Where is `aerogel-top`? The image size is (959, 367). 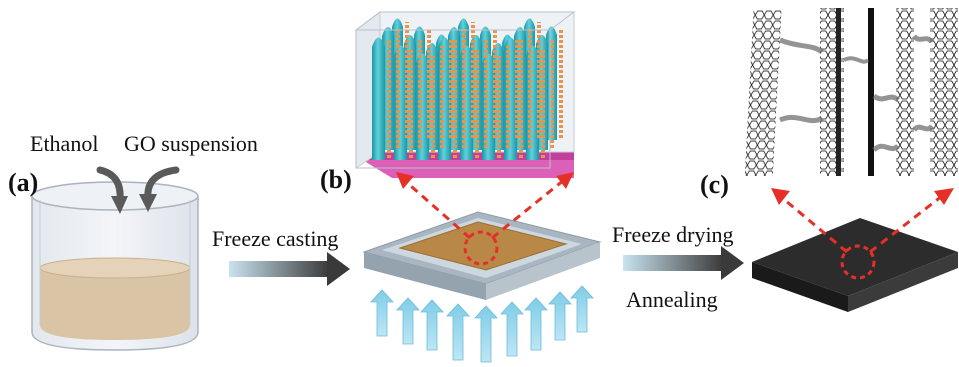
aerogel-top is located at coordinates (855, 257).